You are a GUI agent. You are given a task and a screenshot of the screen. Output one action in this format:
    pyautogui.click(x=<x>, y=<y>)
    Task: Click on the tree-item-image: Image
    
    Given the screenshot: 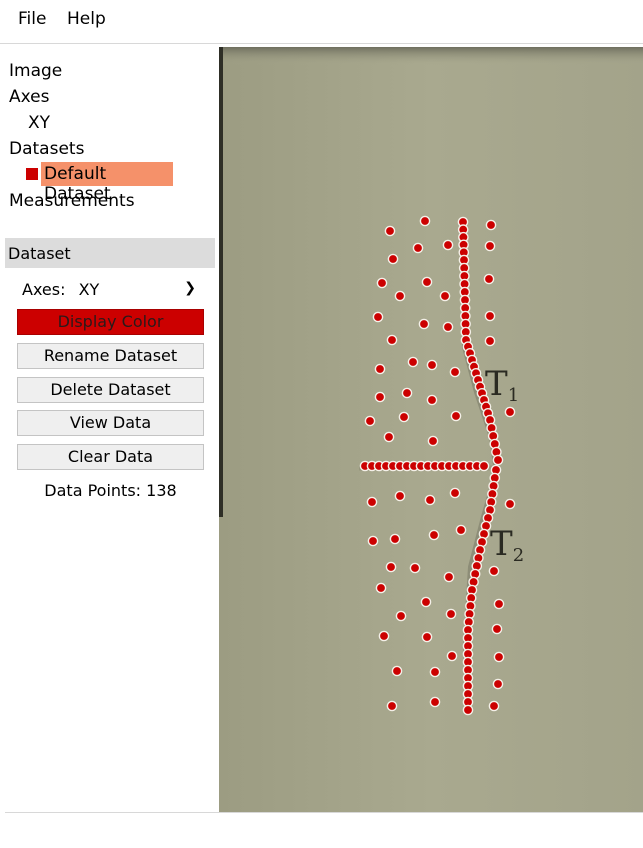 What is the action you would take?
    pyautogui.click(x=36, y=71)
    